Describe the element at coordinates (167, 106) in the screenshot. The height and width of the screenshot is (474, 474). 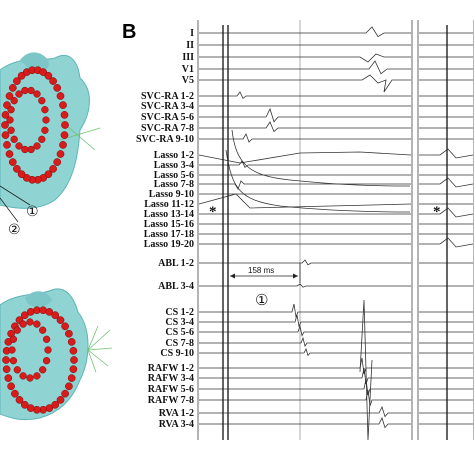
I see `channel-label: SVC-RA 3-4` at that location.